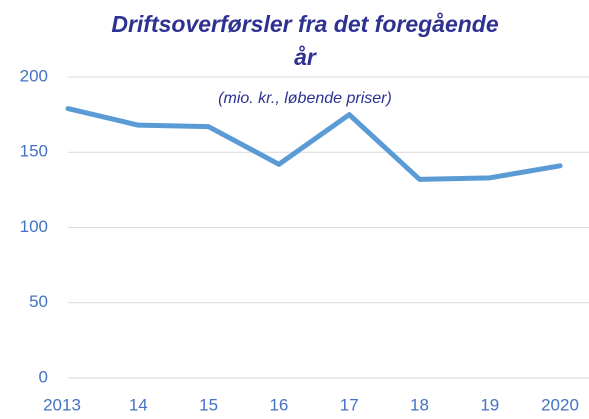 The height and width of the screenshot is (419, 589). What do you see at coordinates (278, 404) in the screenshot?
I see `x-tick-label: 16` at bounding box center [278, 404].